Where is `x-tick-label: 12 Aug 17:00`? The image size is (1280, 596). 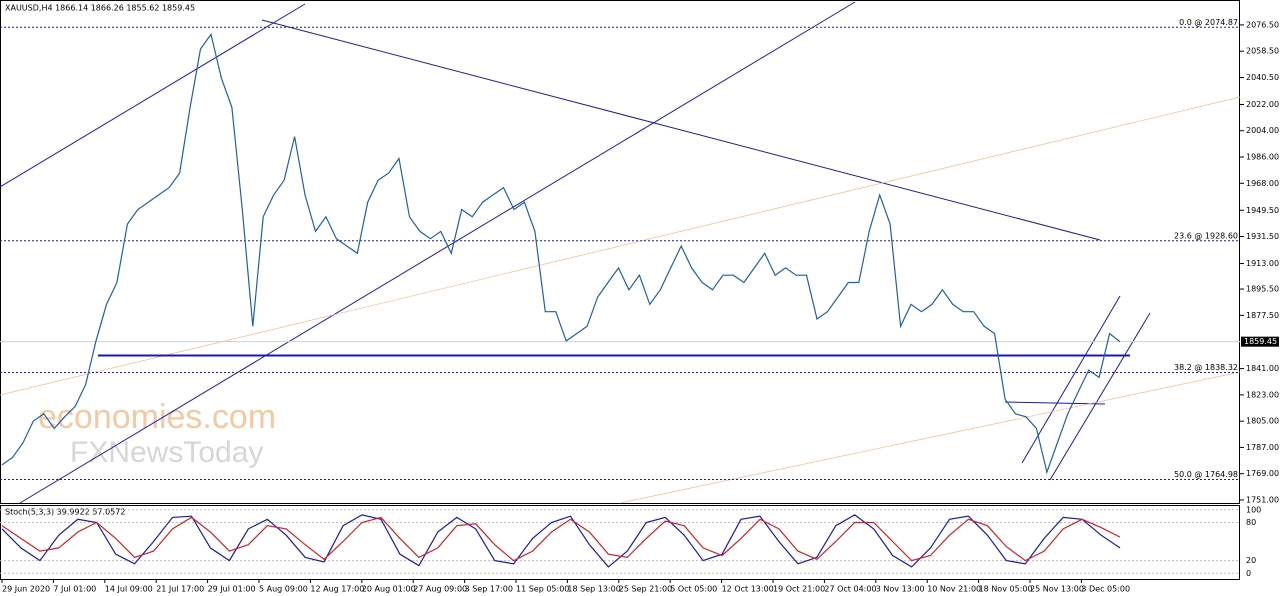
x-tick-label: 12 Aug 17:00 is located at coordinates (337, 589).